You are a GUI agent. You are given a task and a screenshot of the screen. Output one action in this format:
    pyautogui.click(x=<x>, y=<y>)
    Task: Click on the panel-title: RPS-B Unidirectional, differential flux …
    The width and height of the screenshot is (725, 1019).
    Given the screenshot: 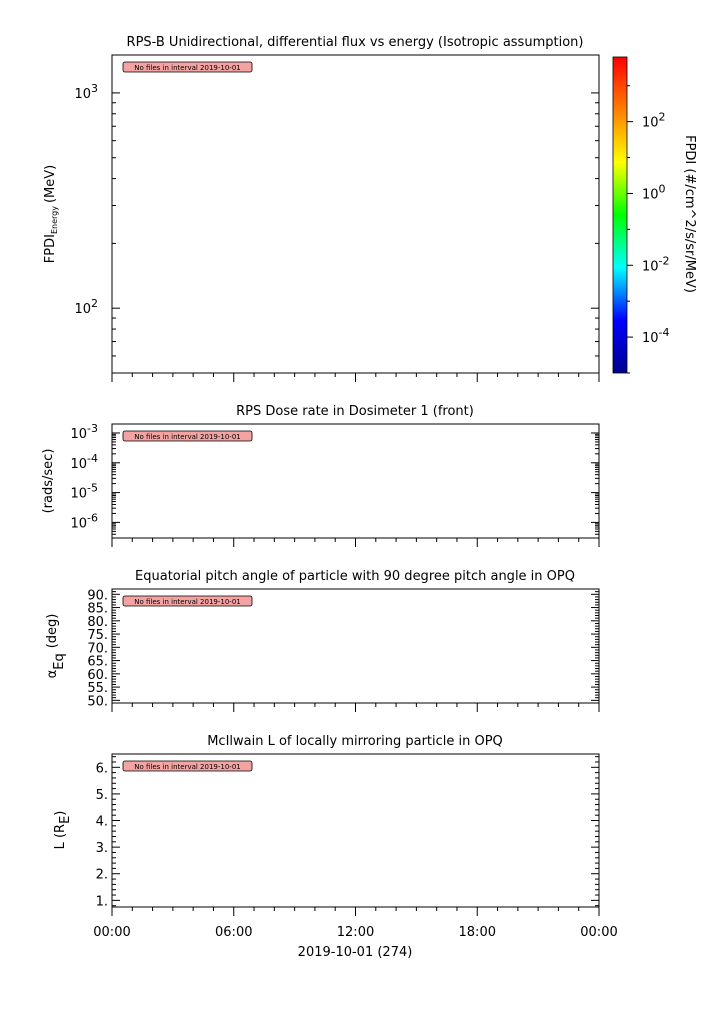 What is the action you would take?
    pyautogui.click(x=355, y=42)
    